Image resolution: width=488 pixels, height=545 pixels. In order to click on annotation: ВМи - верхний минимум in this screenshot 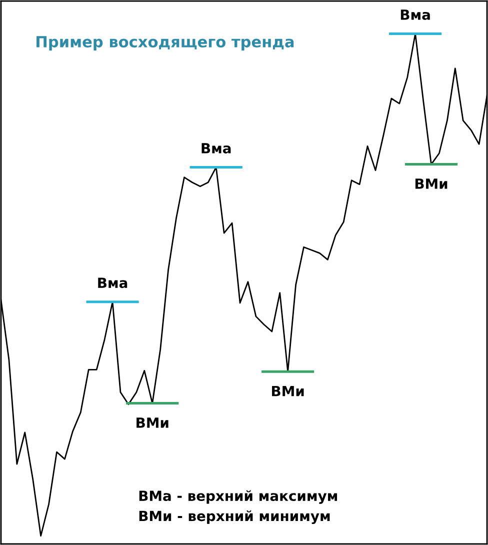, I will do `click(234, 517)`.